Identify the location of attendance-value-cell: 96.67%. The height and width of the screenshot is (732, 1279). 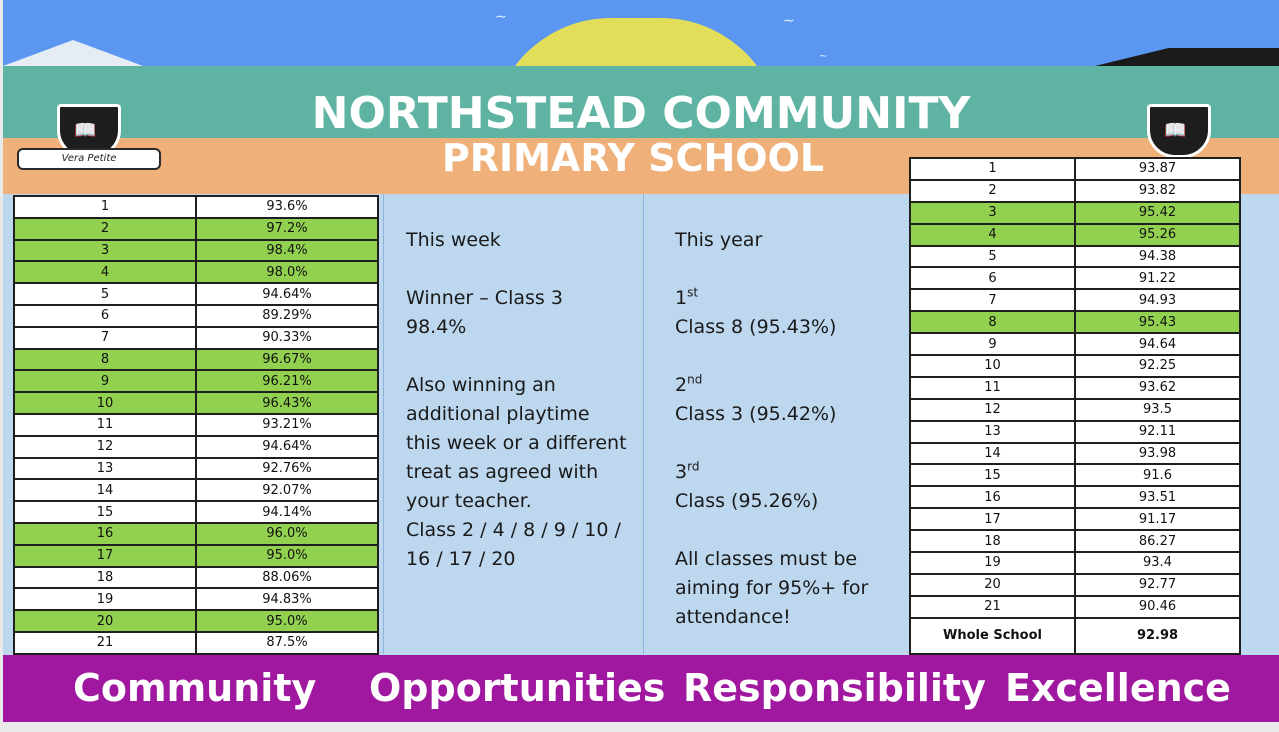
(287, 359).